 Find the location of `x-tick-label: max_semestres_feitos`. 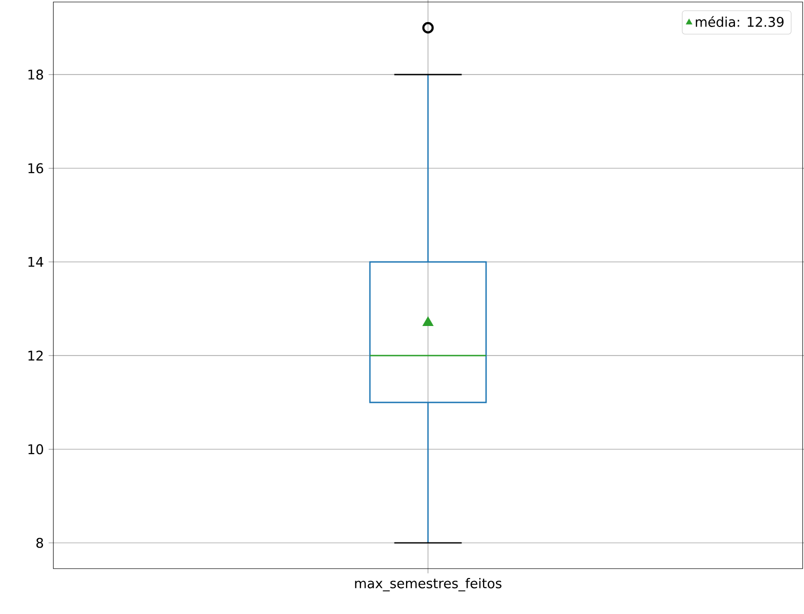

x-tick-label: max_semestres_feitos is located at coordinates (428, 585).